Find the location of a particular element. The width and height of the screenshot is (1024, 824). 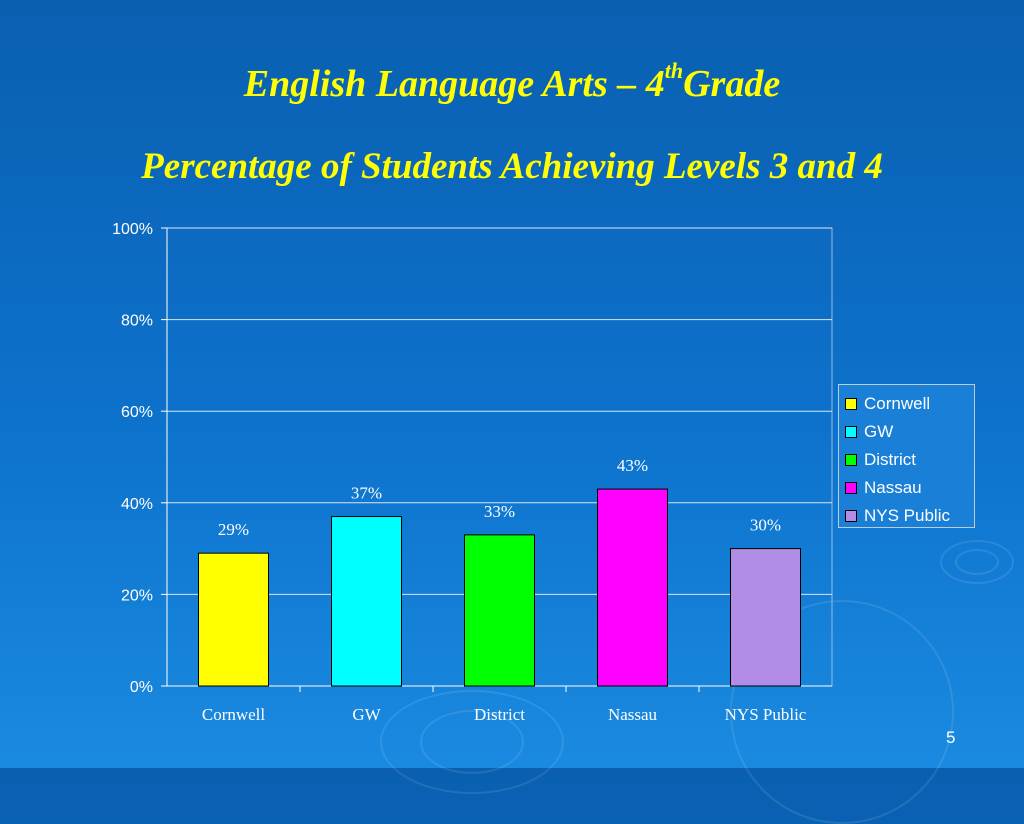

bar-gw is located at coordinates (366, 601).